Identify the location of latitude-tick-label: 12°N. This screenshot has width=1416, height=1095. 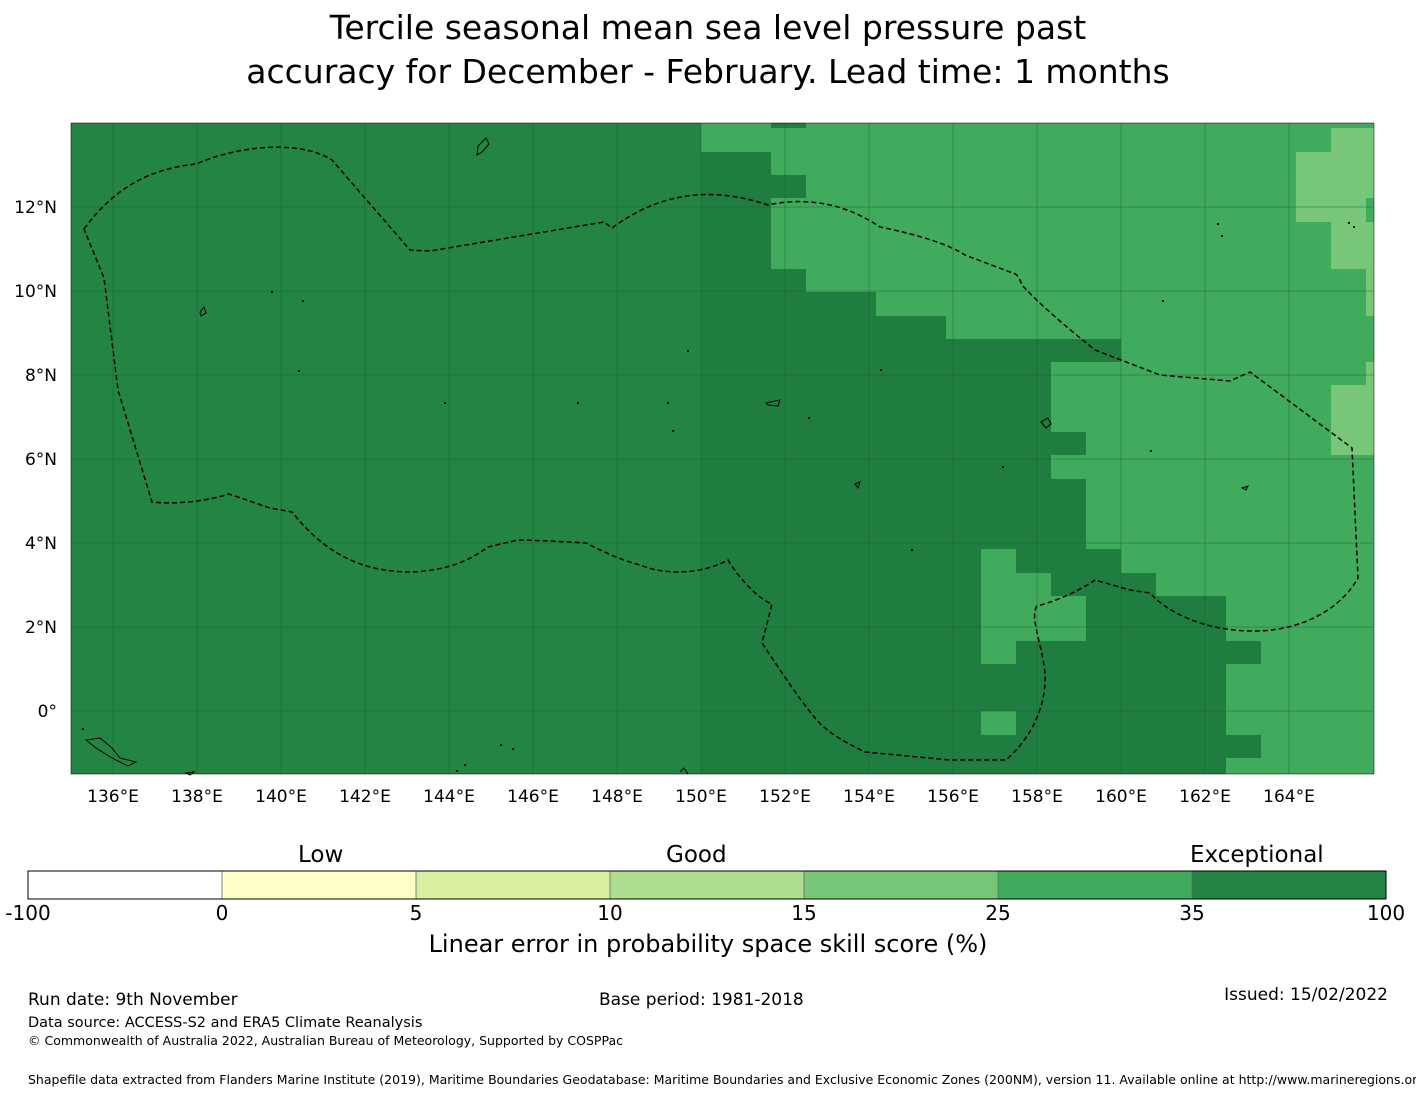
(35, 208).